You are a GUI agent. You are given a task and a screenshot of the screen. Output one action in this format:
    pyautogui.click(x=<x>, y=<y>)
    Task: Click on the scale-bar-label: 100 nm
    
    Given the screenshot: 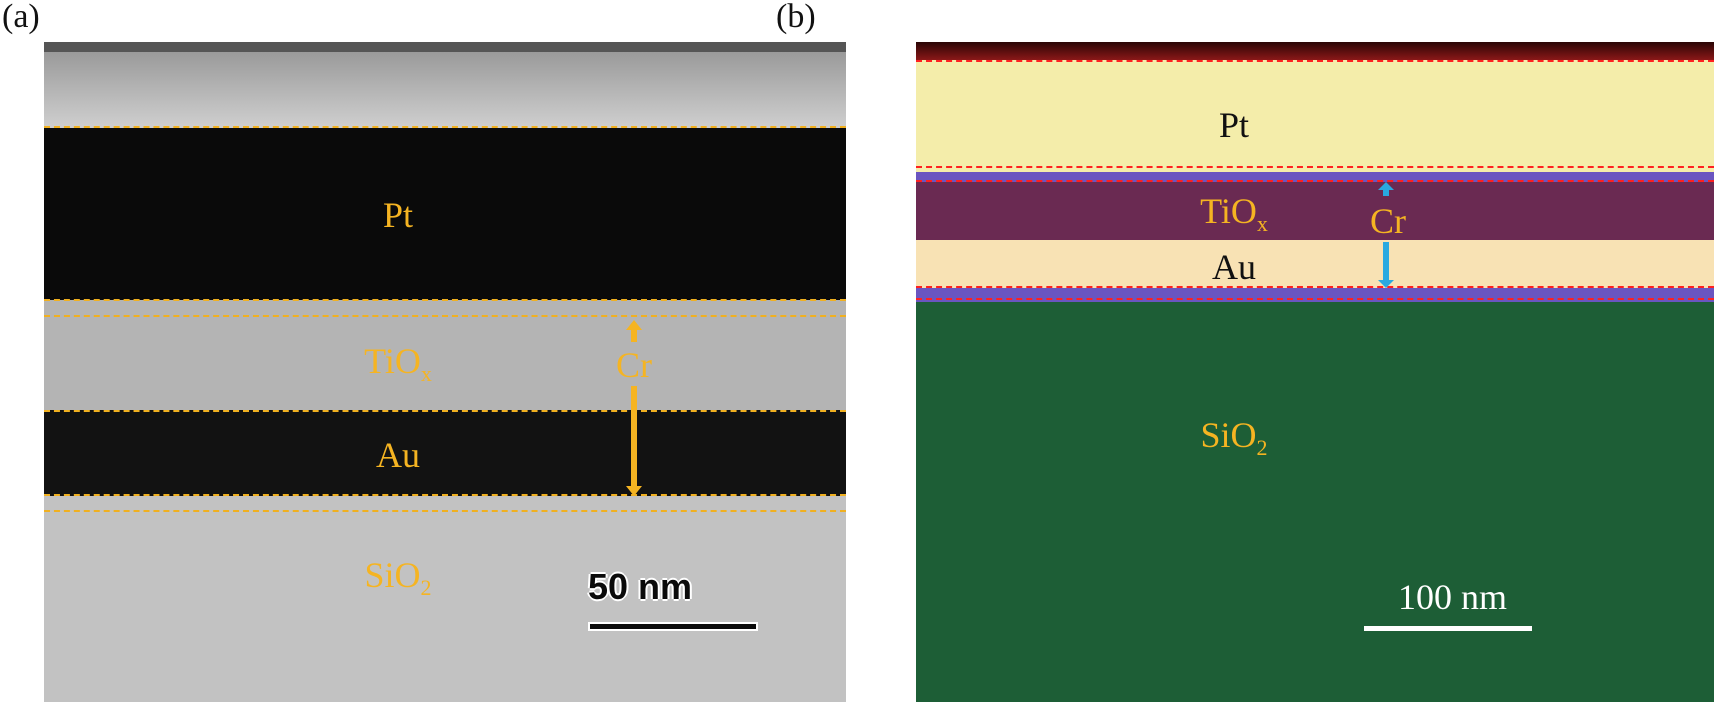 What is the action you would take?
    pyautogui.click(x=1453, y=597)
    